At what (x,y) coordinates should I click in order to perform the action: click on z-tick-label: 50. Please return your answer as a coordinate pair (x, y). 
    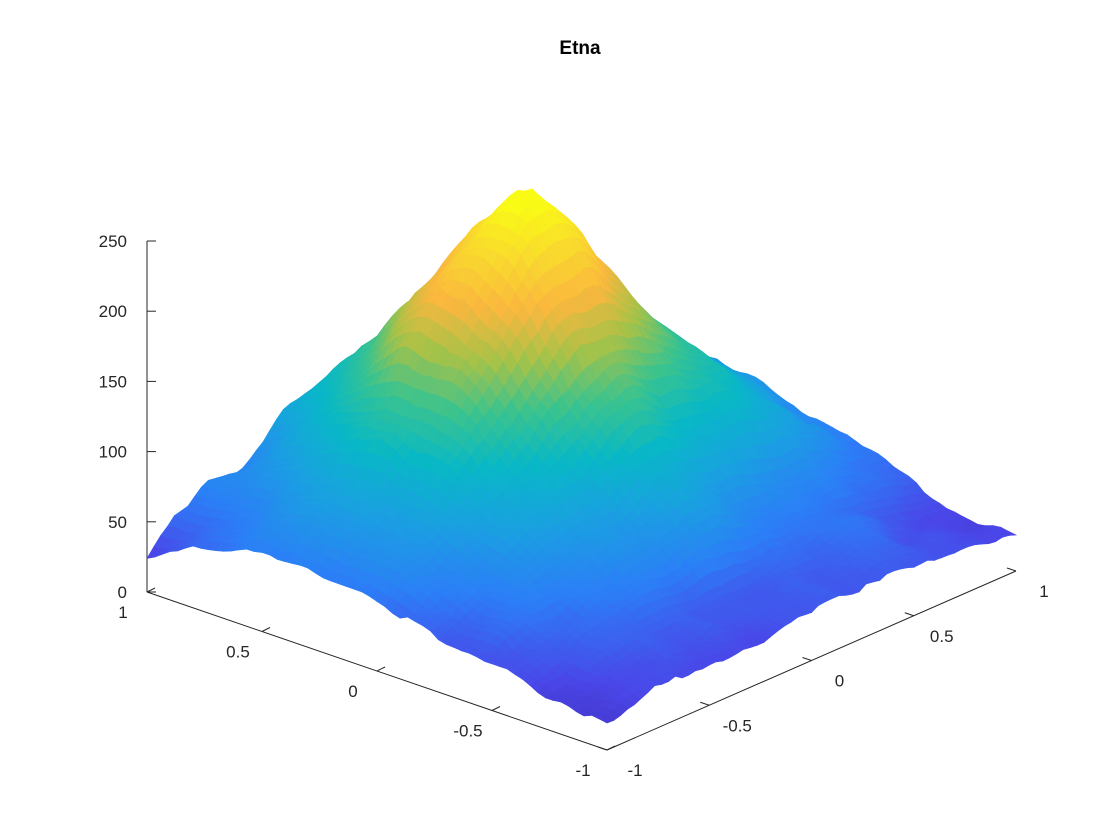
    Looking at the image, I should click on (117, 522).